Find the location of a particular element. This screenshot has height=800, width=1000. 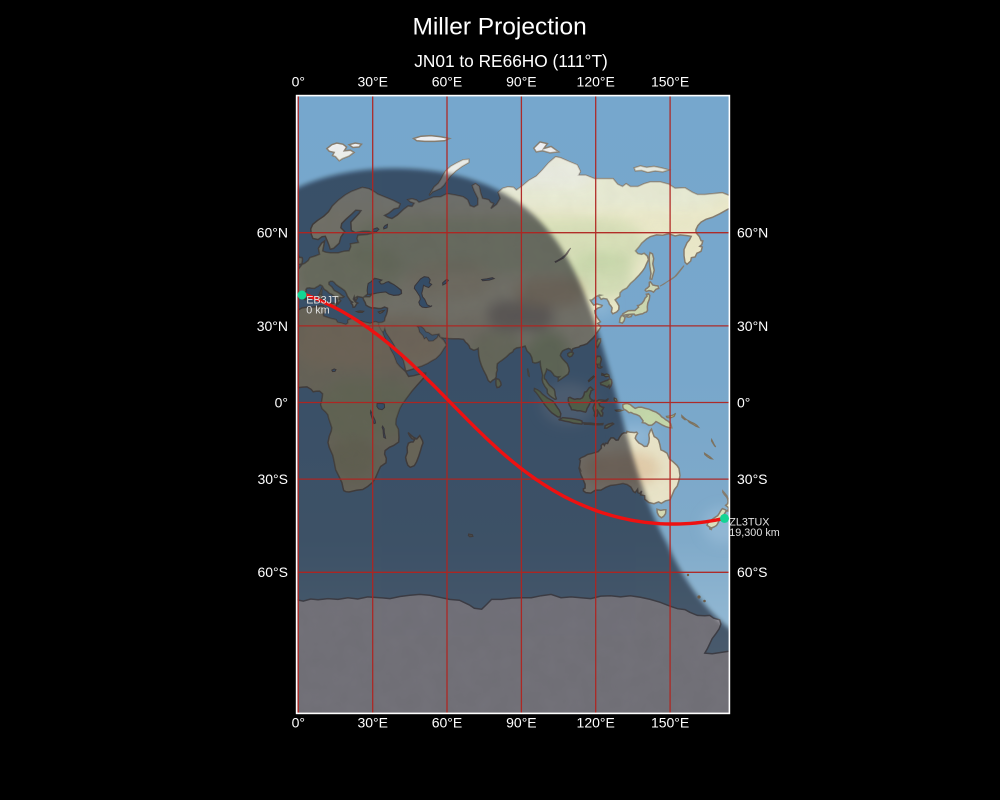

svg-text: JN01 to RE66HO (111°T) is located at coordinates (511, 61).